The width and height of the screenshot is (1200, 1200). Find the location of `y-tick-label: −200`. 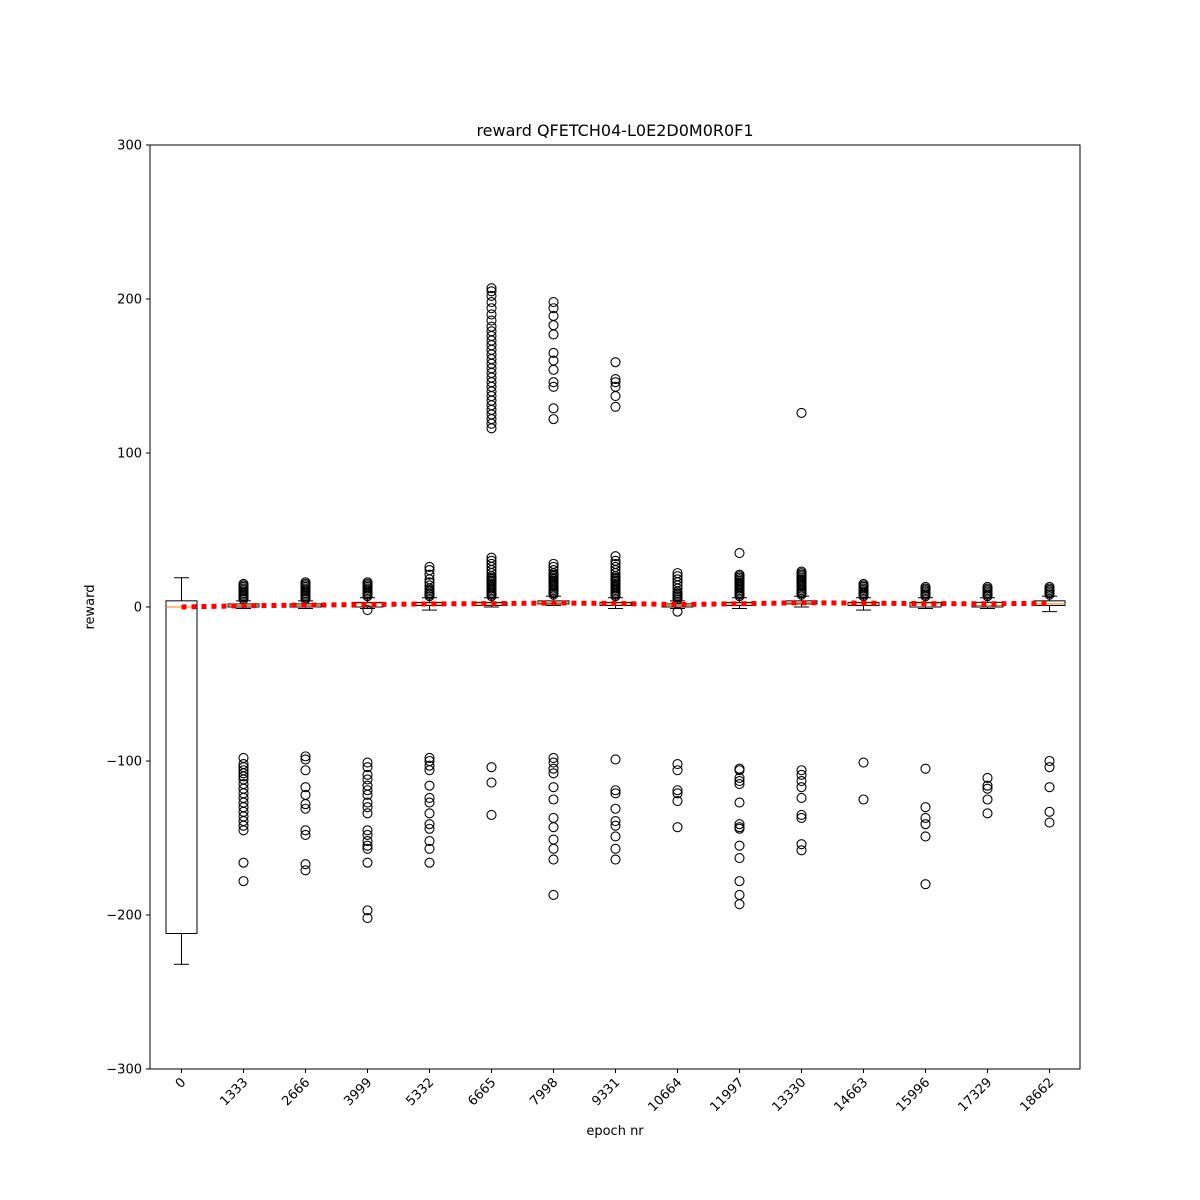

y-tick-label: −200 is located at coordinates (124, 916).